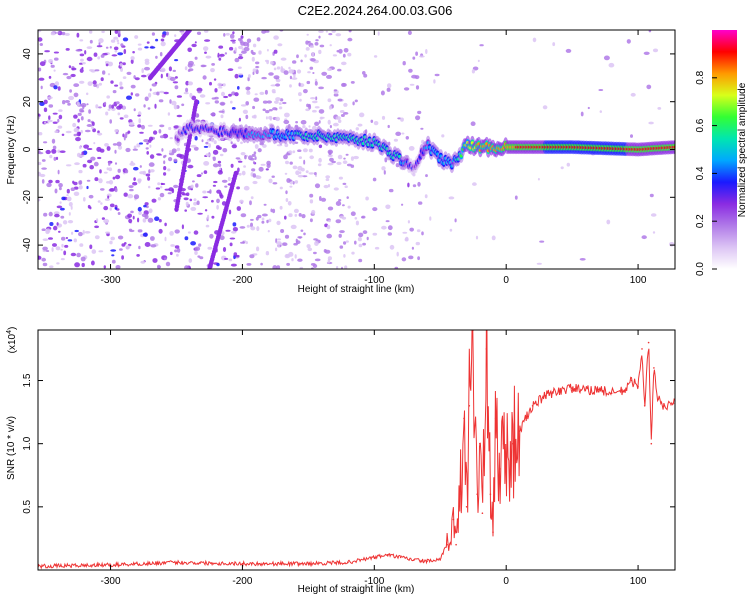 The image size is (750, 600). I want to click on colorbar-tick-label: 0.8, so click(700, 77).